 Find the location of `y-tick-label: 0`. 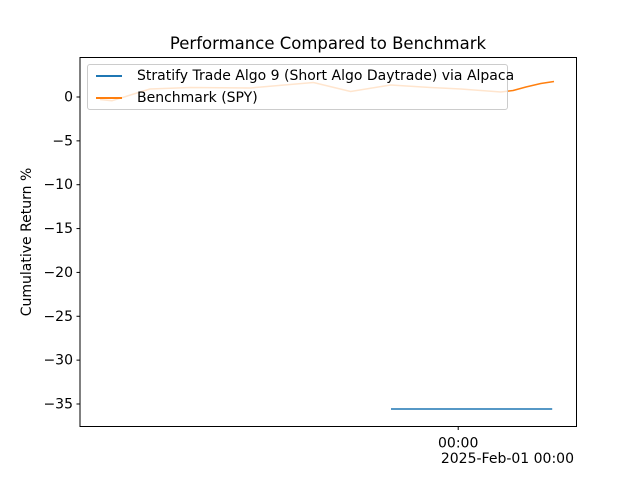

y-tick-label: 0 is located at coordinates (68, 97).